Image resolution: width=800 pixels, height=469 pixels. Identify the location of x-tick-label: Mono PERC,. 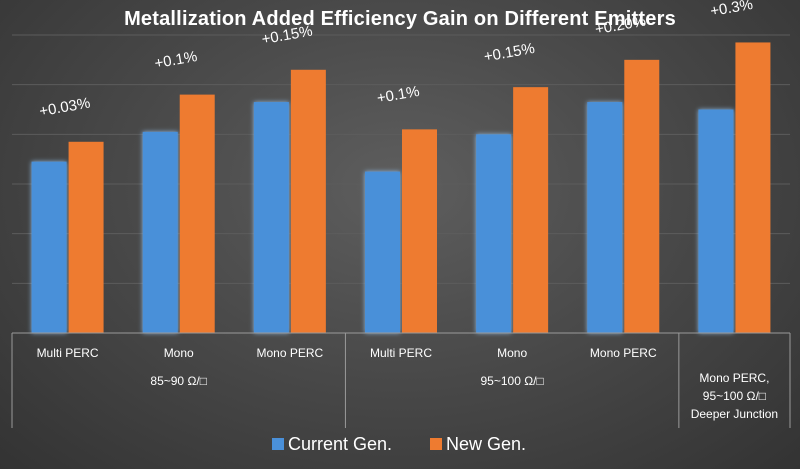
(734, 378).